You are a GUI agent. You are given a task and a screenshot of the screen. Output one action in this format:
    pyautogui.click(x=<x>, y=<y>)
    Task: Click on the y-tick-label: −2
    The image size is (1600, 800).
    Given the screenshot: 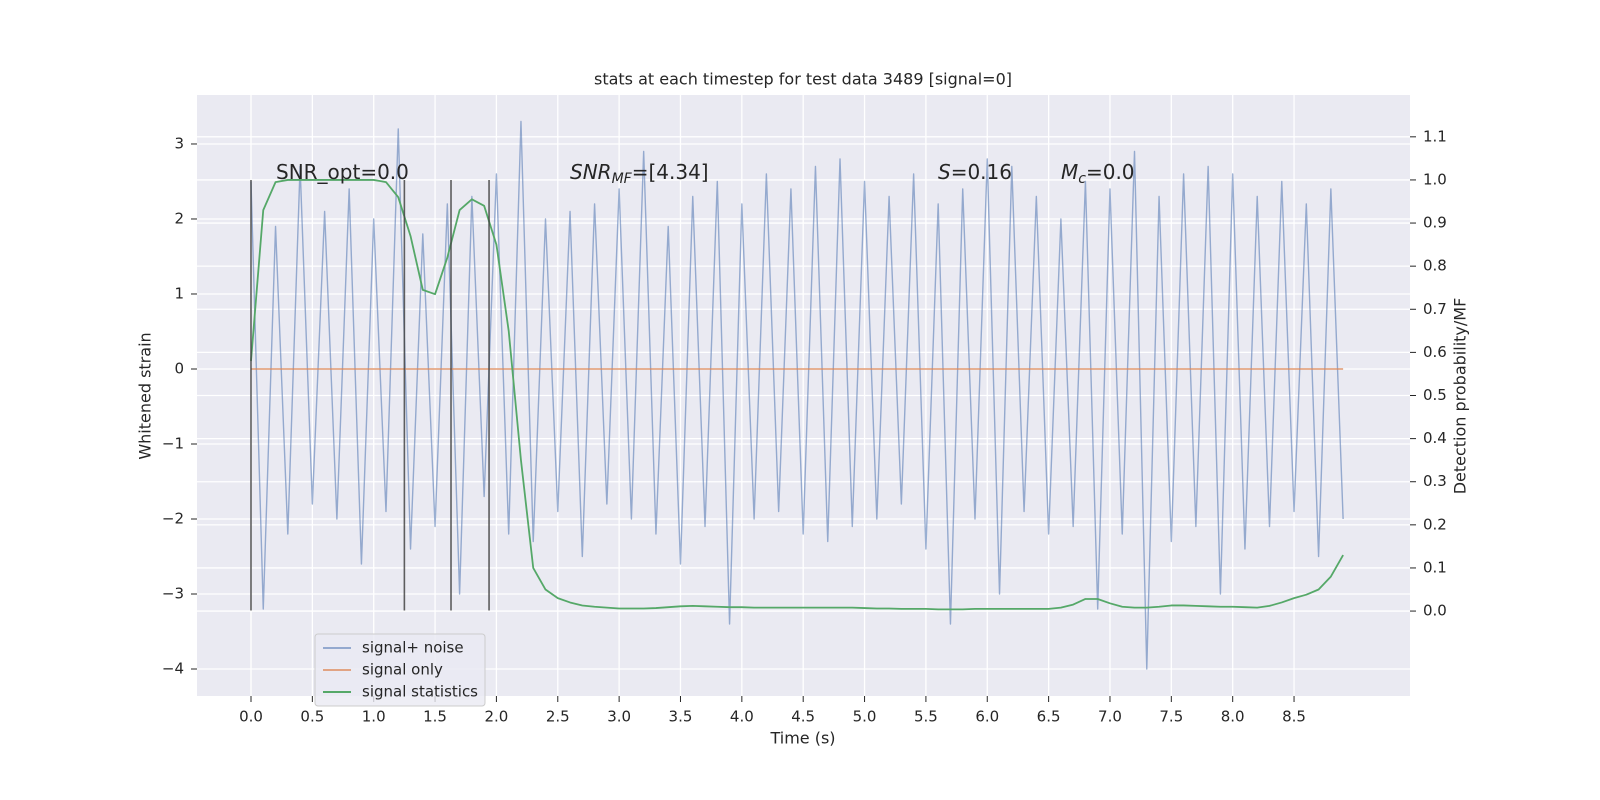 What is the action you would take?
    pyautogui.click(x=173, y=518)
    